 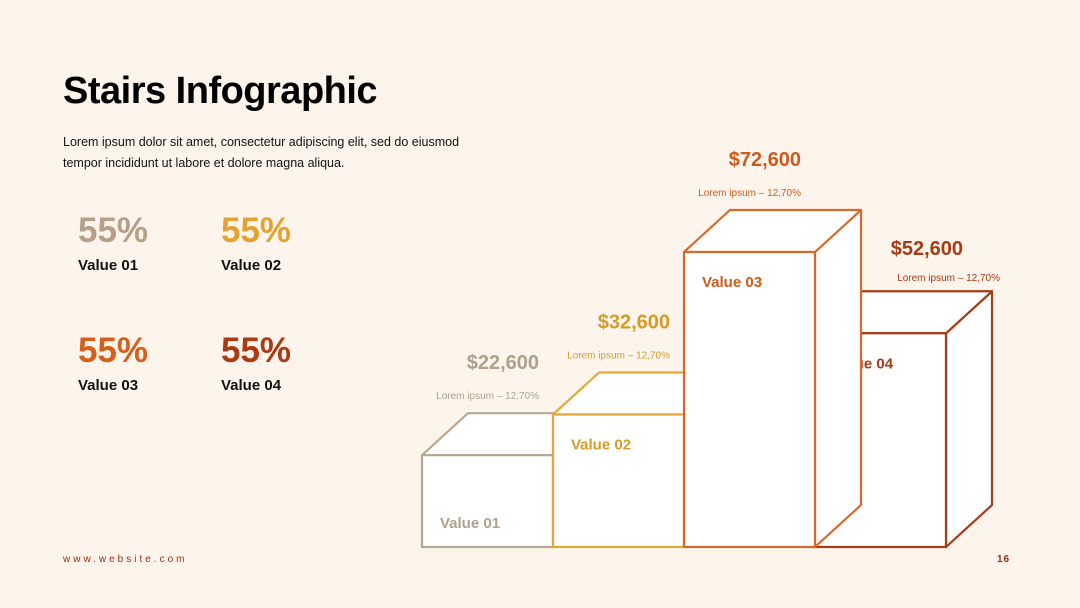 What do you see at coordinates (470, 523) in the screenshot?
I see `stair-label: Value 01` at bounding box center [470, 523].